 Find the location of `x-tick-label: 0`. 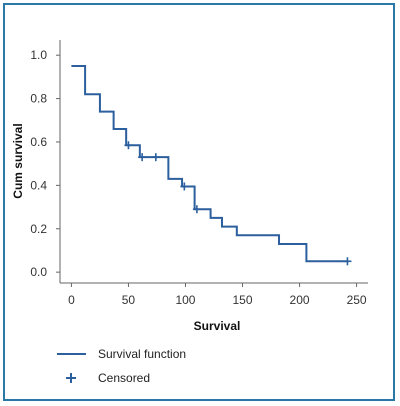

x-tick-label: 0 is located at coordinates (71, 300).